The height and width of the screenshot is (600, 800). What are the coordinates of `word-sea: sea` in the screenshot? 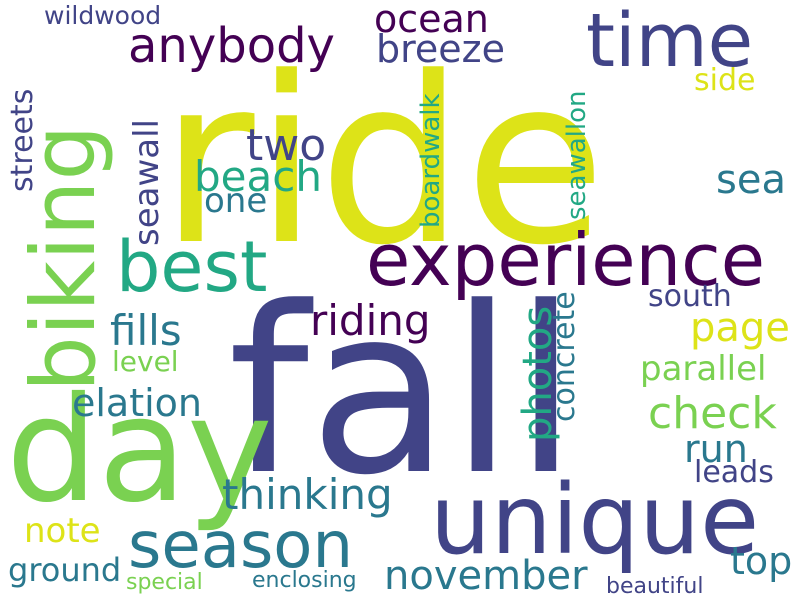 It's located at (751, 180).